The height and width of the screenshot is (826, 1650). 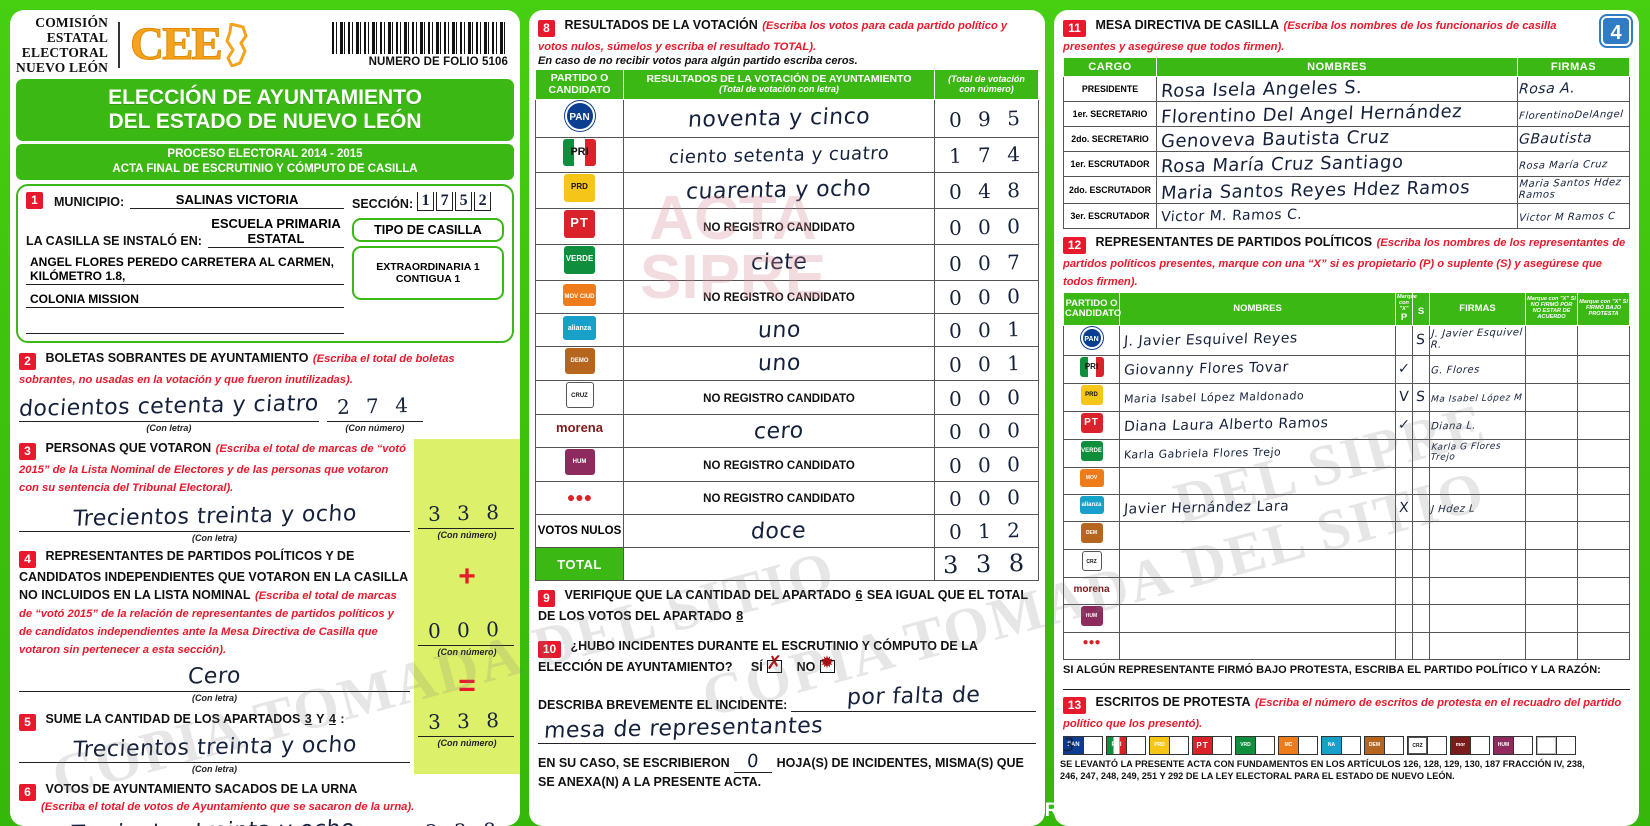 What do you see at coordinates (779, 263) in the screenshot?
I see `letra-cell: ciete` at bounding box center [779, 263].